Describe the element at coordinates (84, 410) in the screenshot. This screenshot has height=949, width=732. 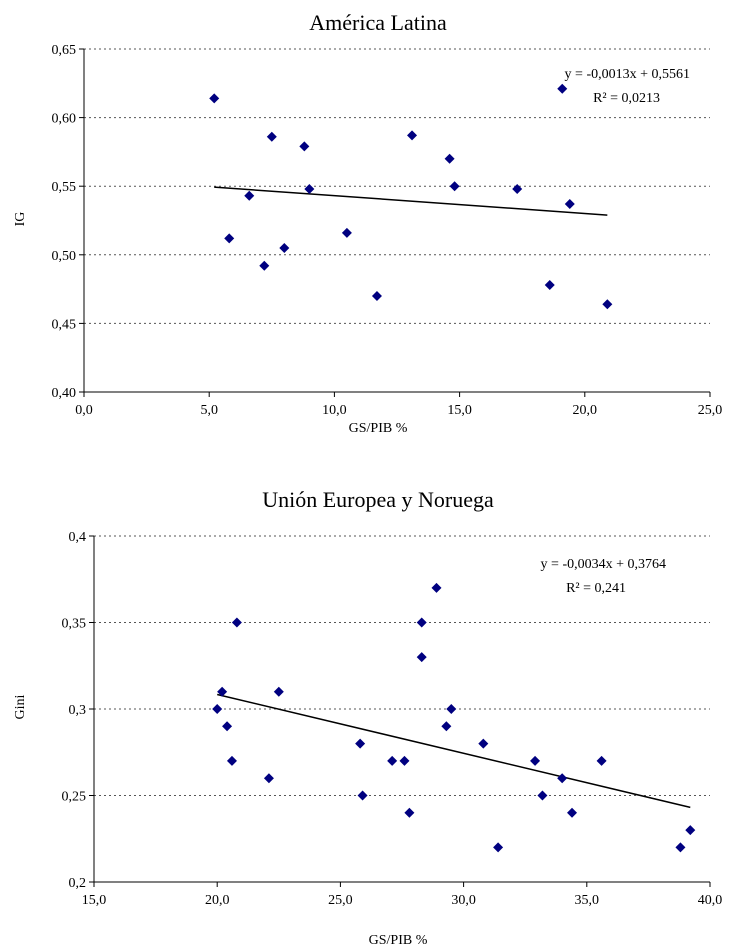
I see `x-tick-label: 0,0` at that location.